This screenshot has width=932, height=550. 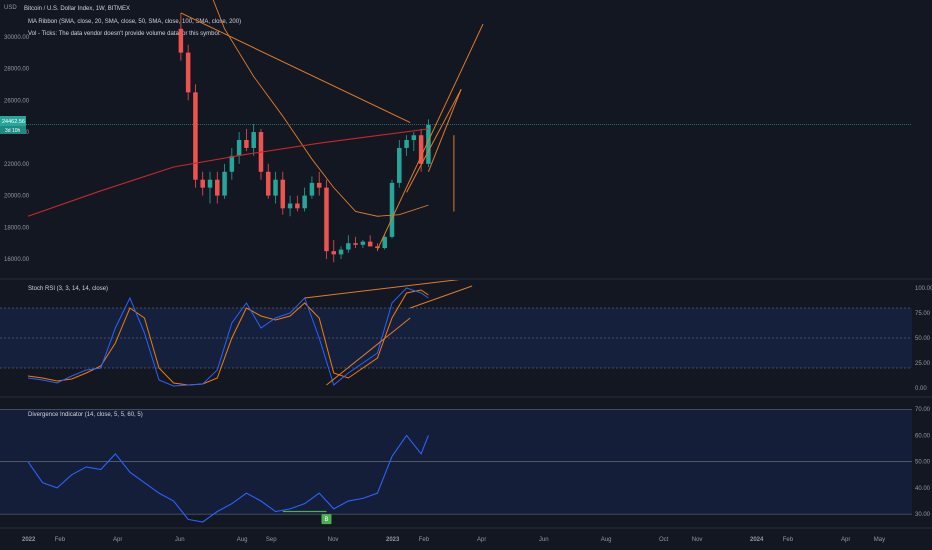 I want to click on price-axis-label: 26000.00, so click(x=17, y=101).